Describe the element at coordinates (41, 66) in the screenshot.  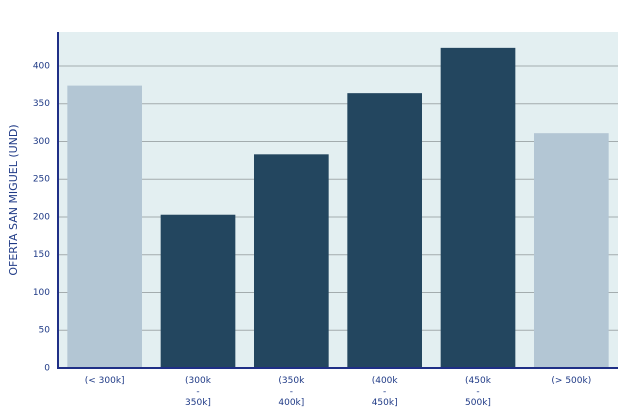
I see `y-tick-label: 400` at that location.